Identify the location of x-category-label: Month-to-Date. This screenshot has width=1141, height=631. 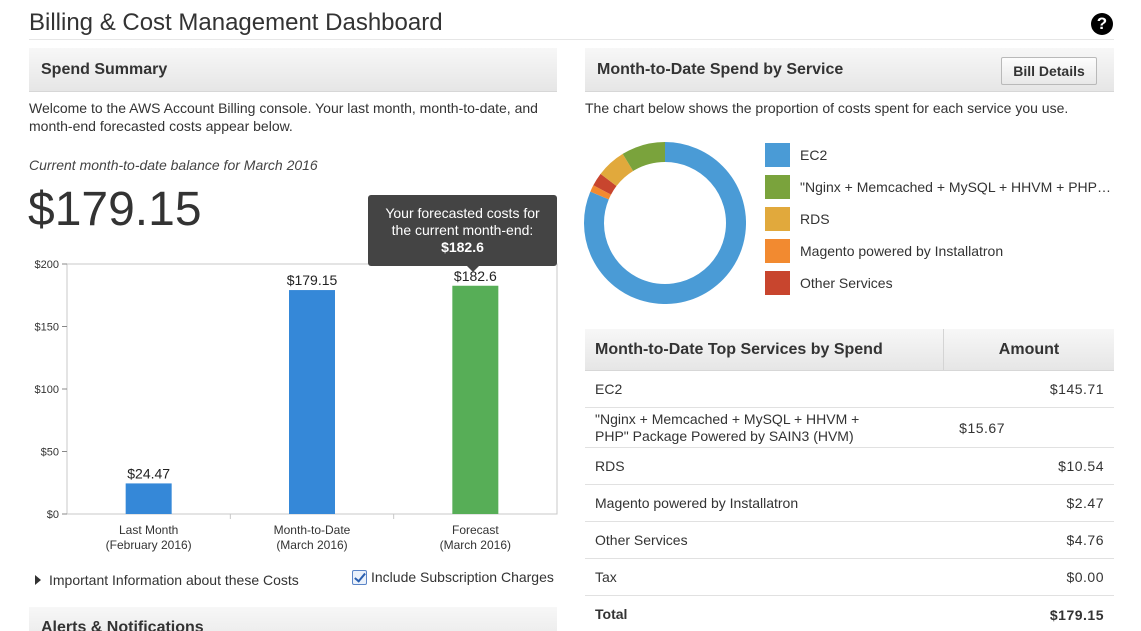
(312, 530).